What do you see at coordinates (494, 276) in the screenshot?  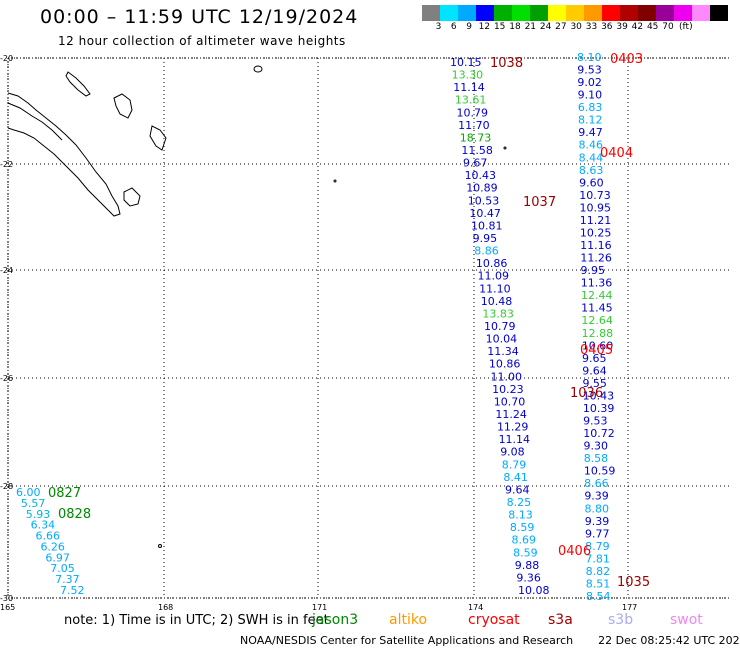 I see `swh-value-track-1038: 11.09` at bounding box center [494, 276].